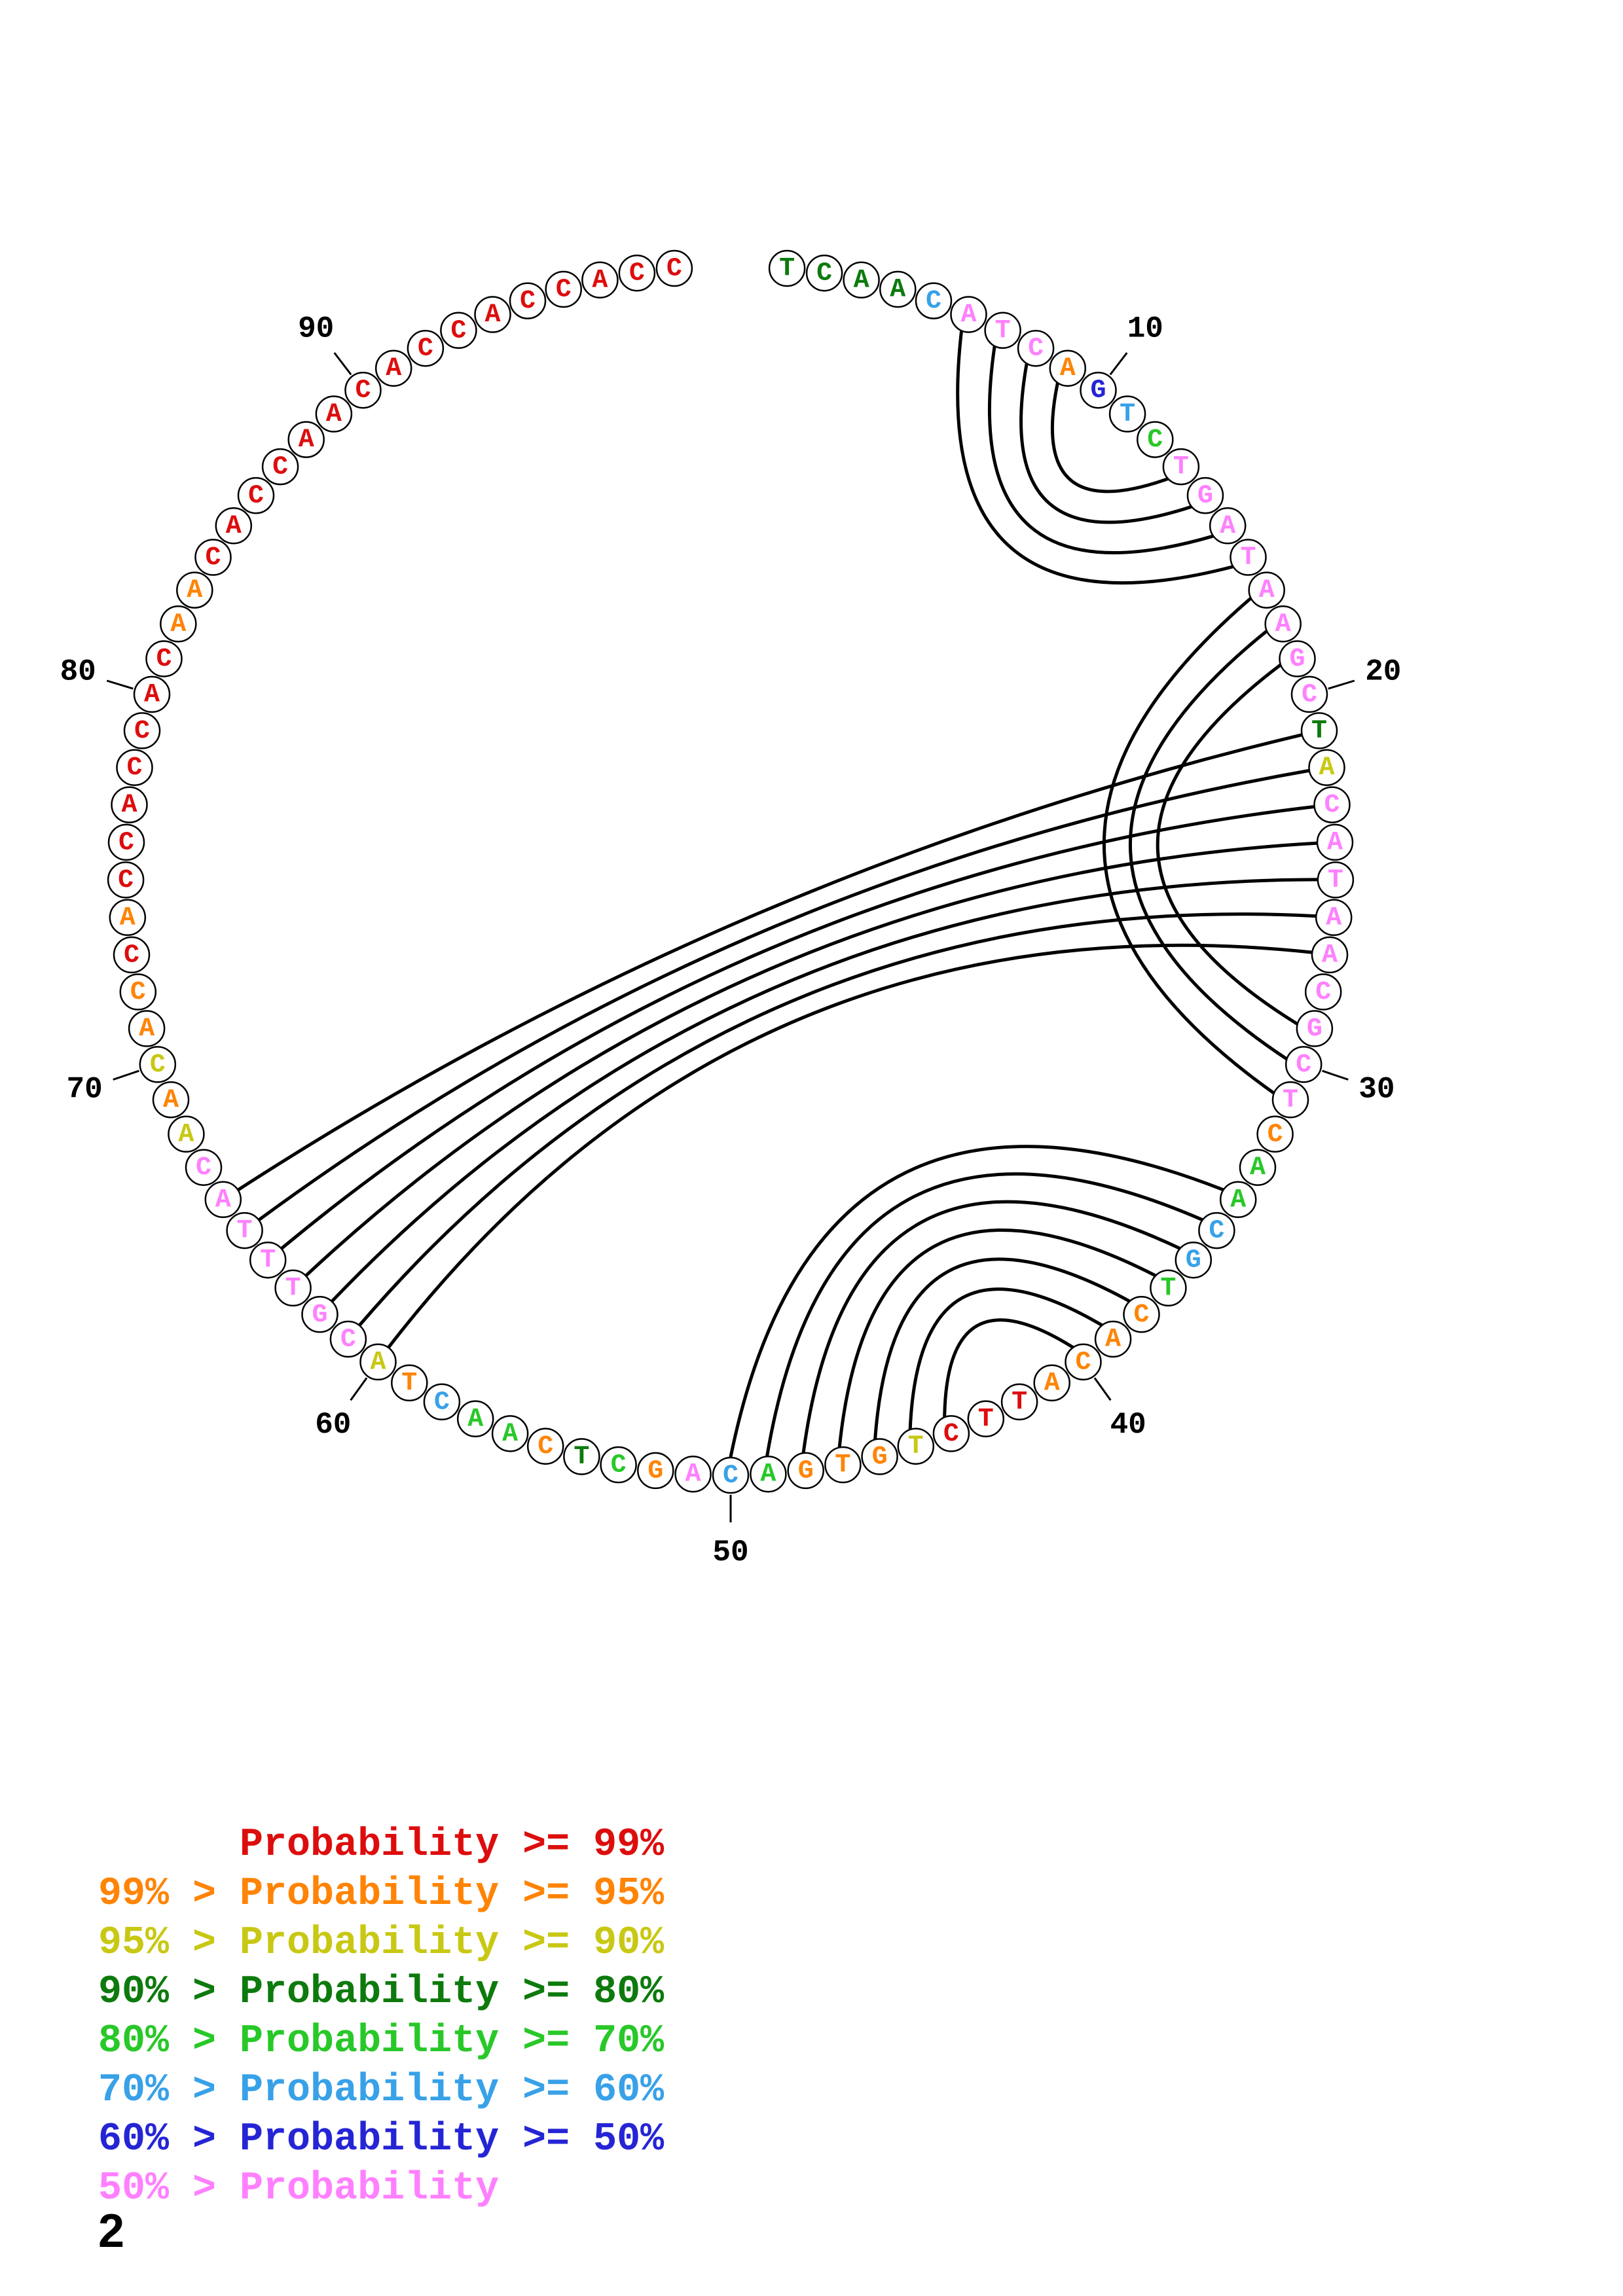 The height and width of the screenshot is (2296, 1623). What do you see at coordinates (84, 1089) in the screenshot?
I see `position-label: 70` at bounding box center [84, 1089].